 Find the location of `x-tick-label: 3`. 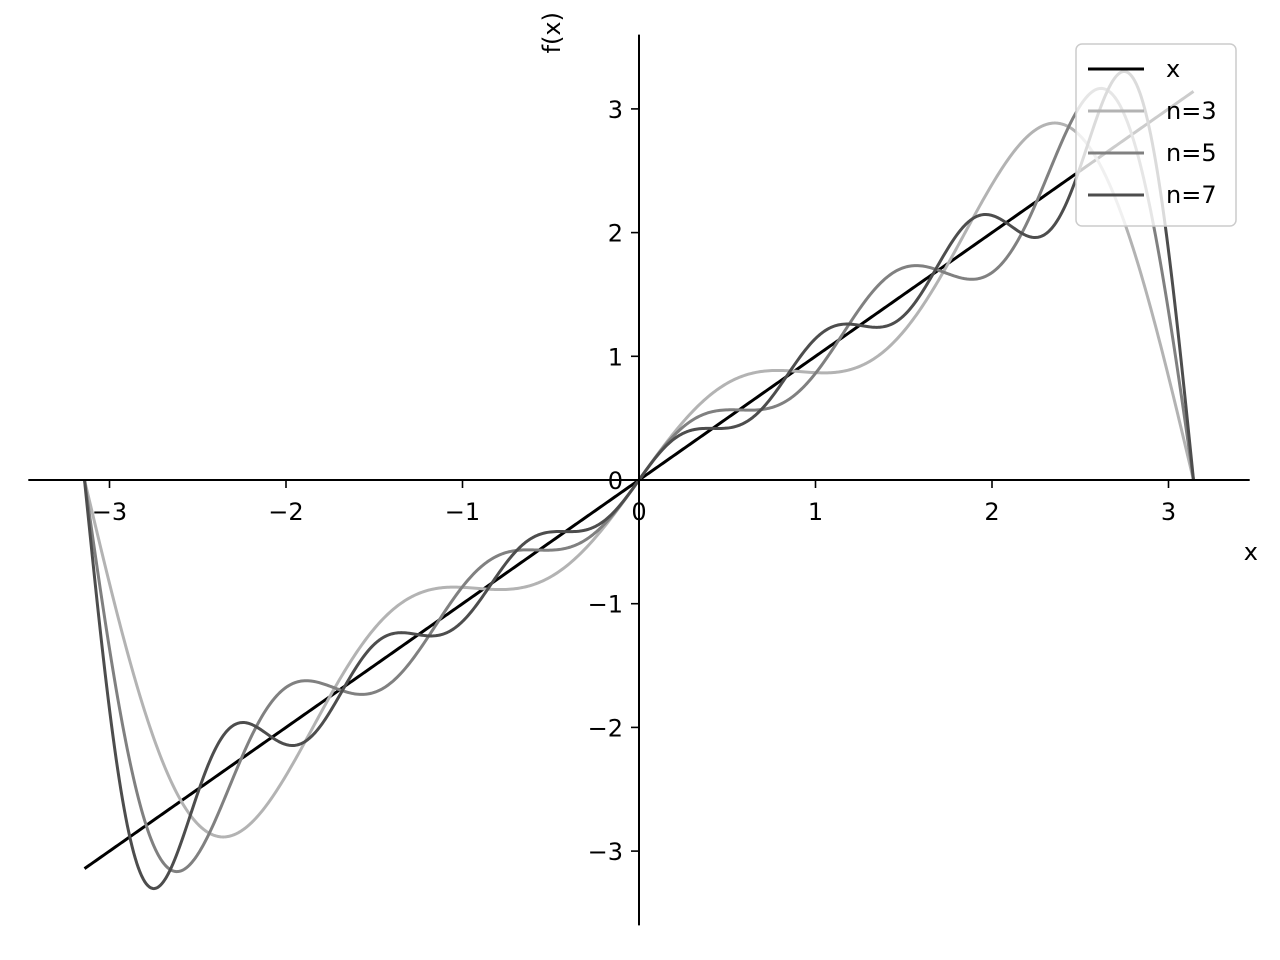

x-tick-label: 3 is located at coordinates (1168, 512).